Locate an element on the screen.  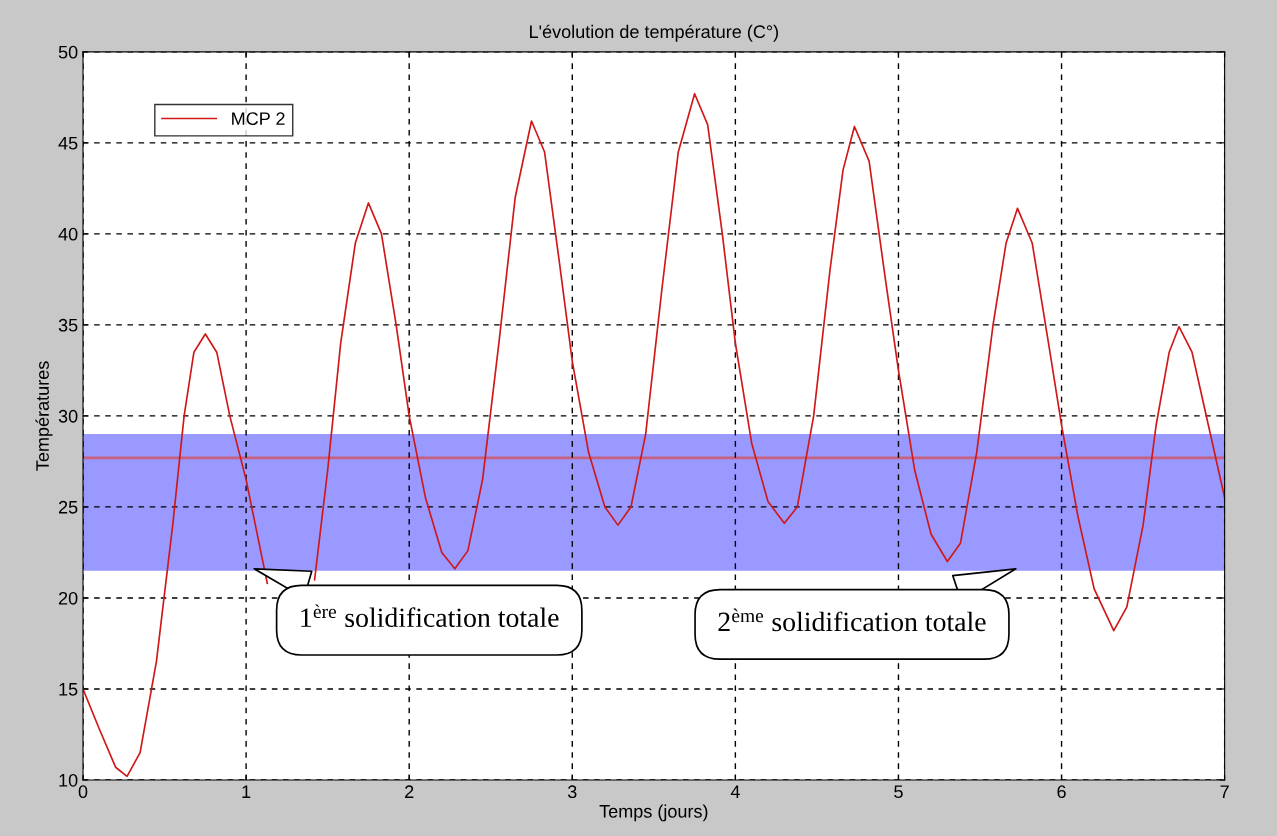
chart-title: L'évolution de température (C°) is located at coordinates (654, 33).